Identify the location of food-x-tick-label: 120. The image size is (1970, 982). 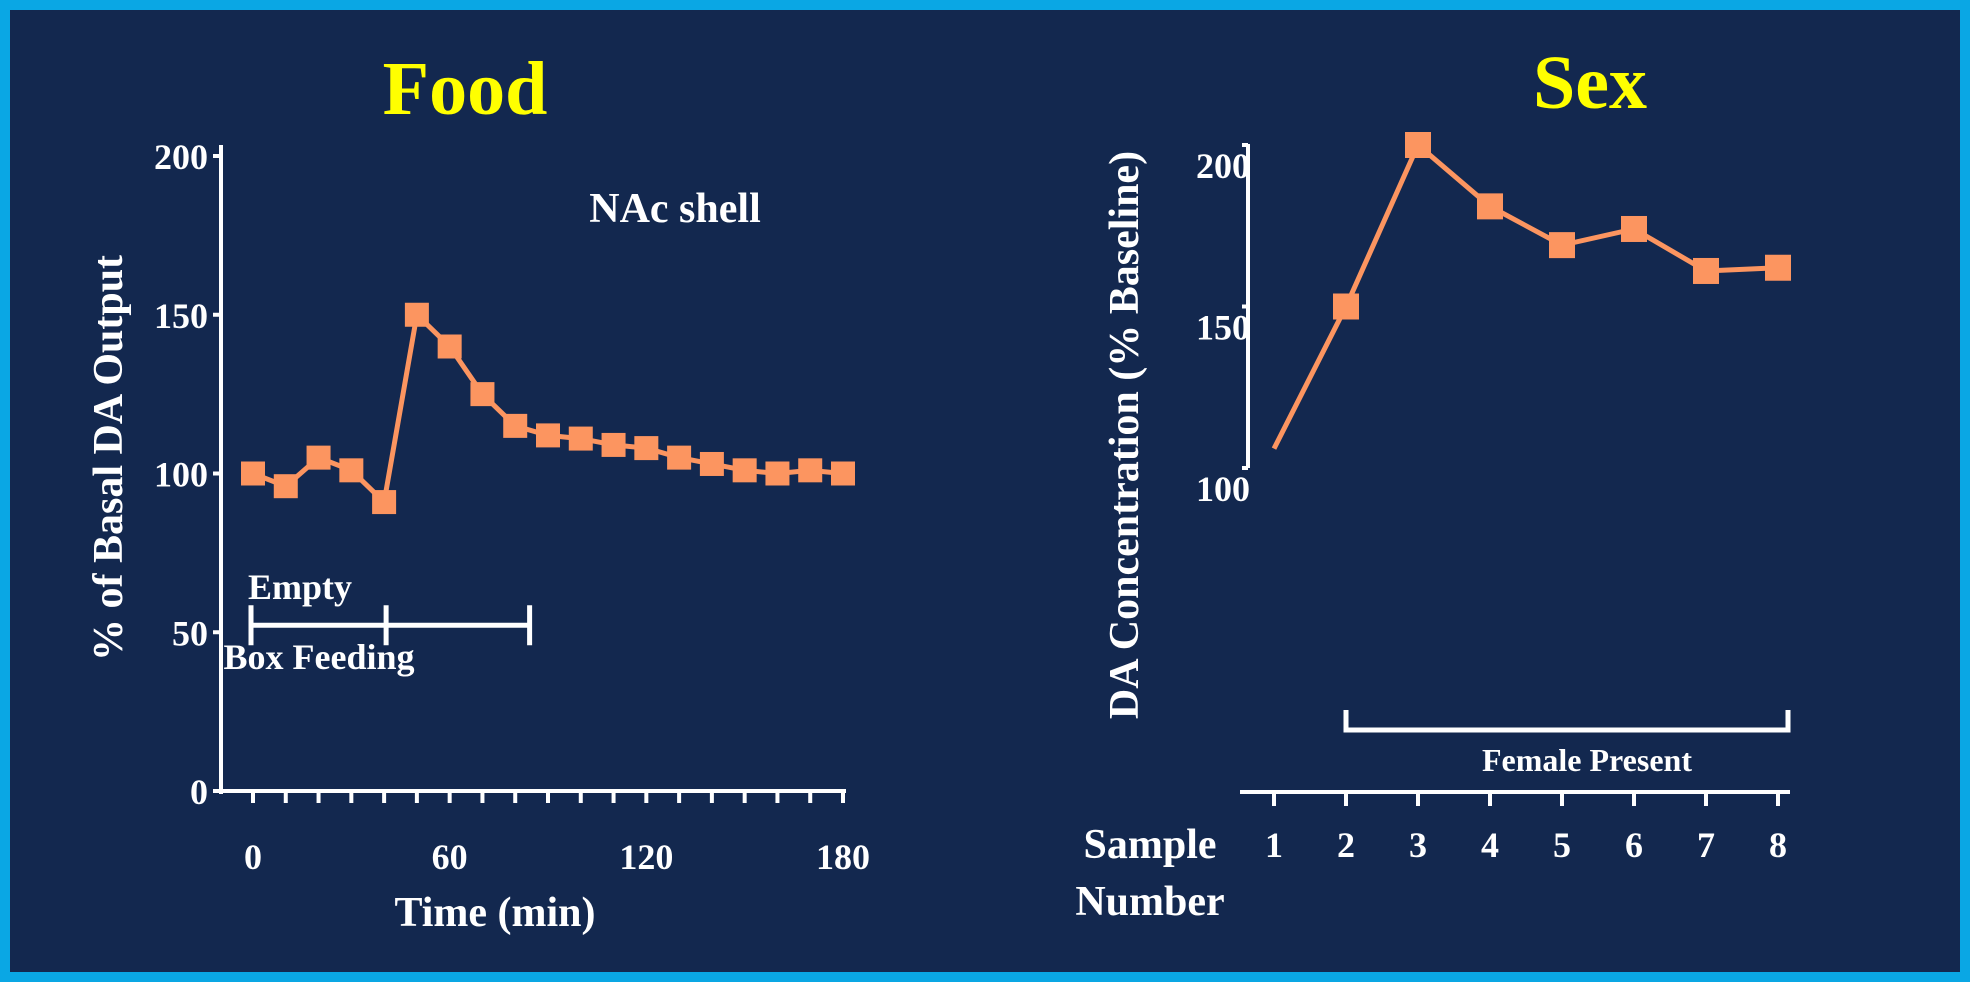
(646, 857).